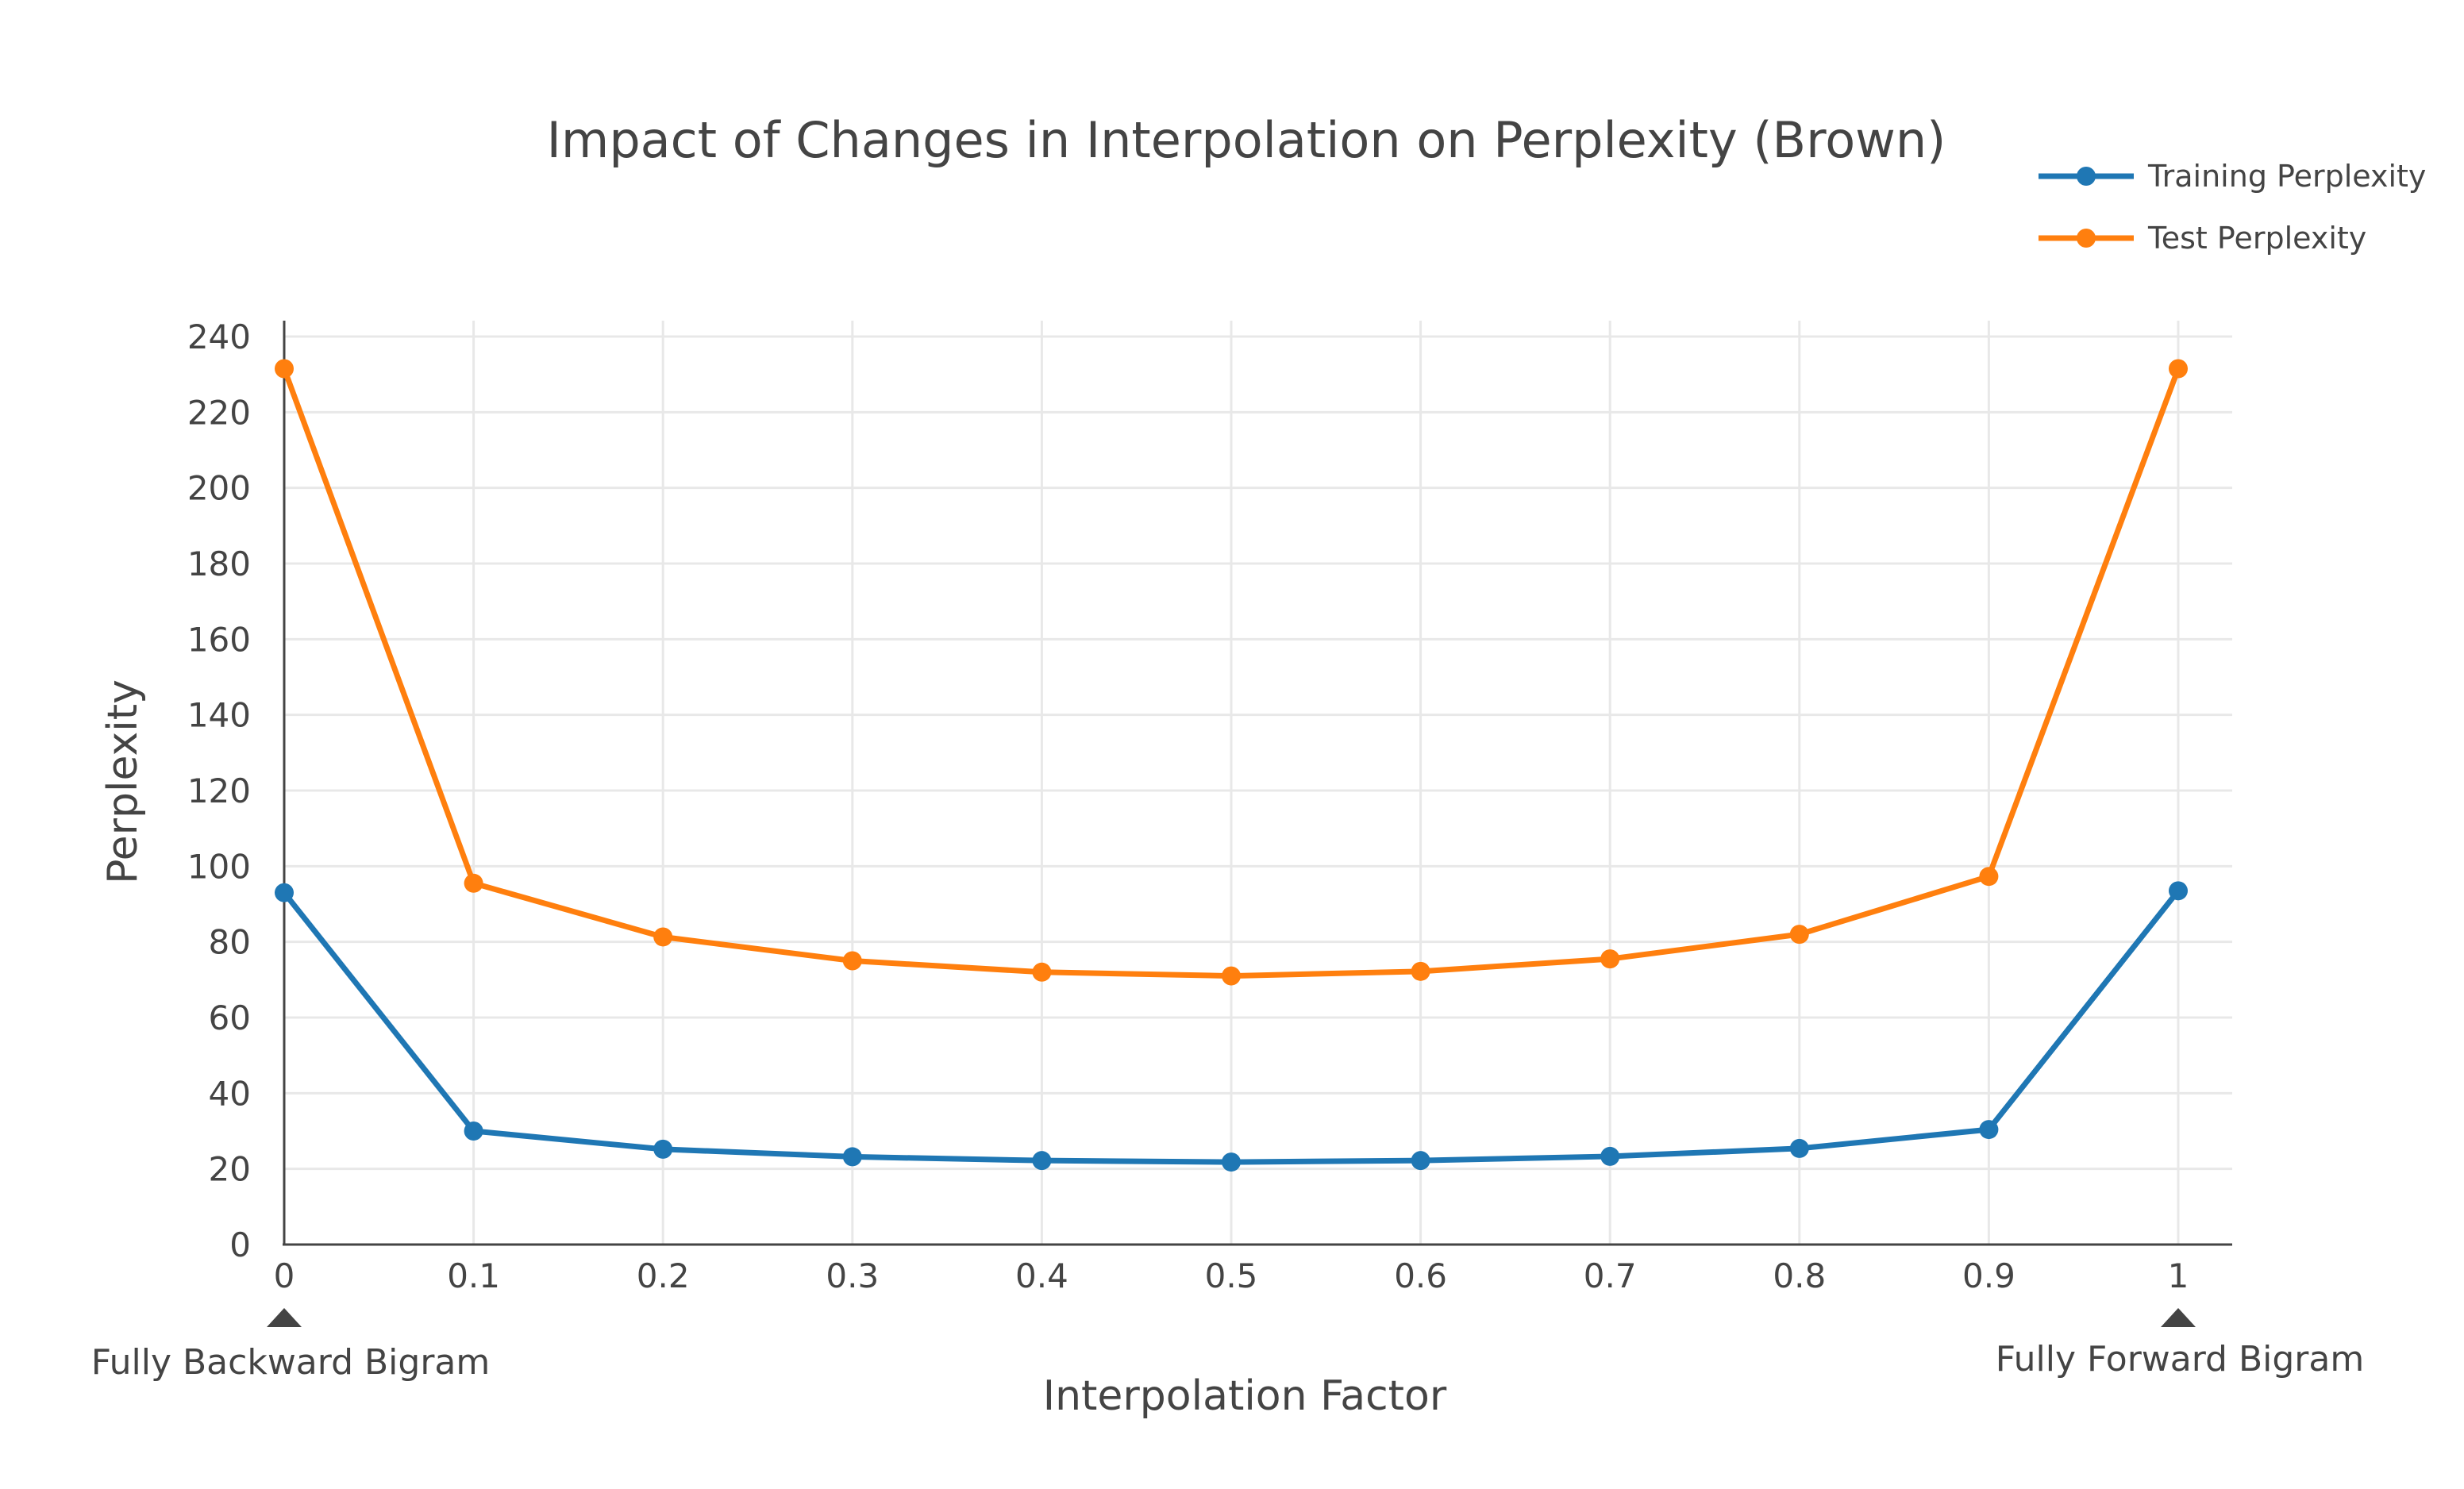  What do you see at coordinates (1041, 1275) in the screenshot?
I see `x-tick-label: 0.4` at bounding box center [1041, 1275].